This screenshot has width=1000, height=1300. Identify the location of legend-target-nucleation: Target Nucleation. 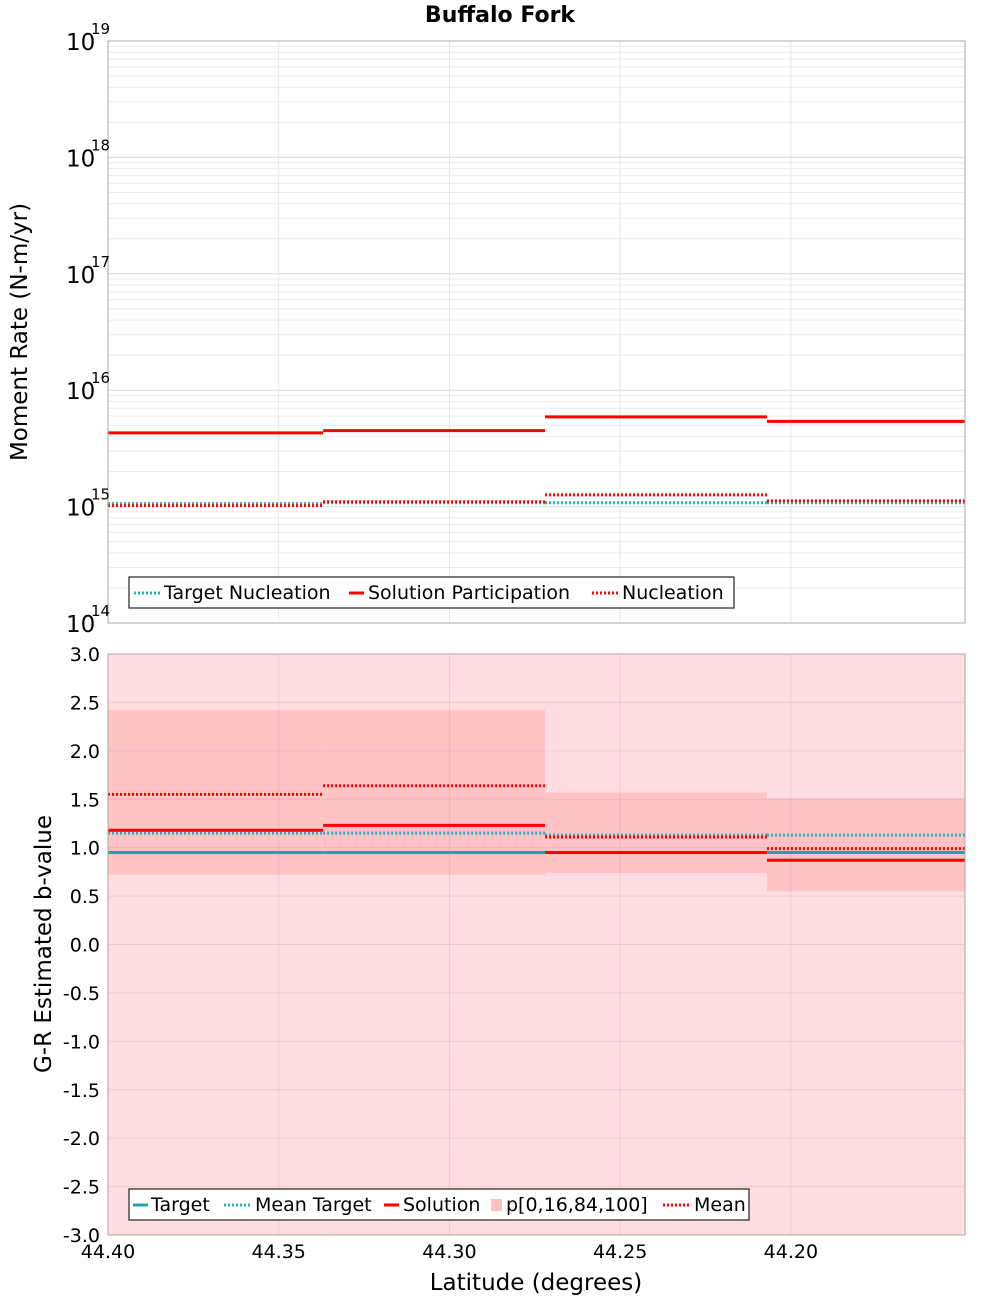
(247, 593).